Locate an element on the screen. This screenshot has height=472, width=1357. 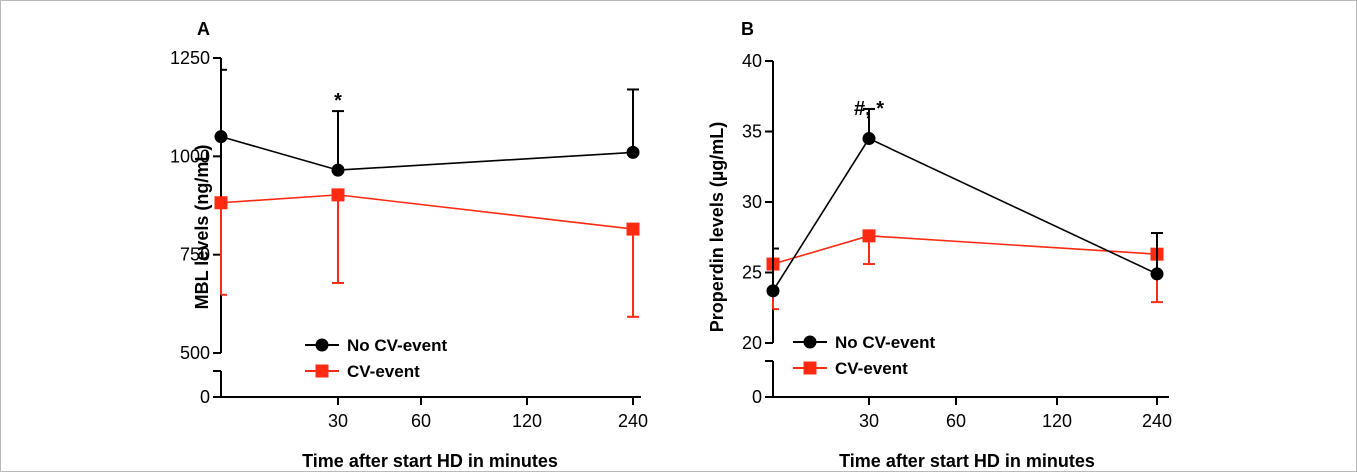
y-tick-label: 40 is located at coordinates (752, 61).